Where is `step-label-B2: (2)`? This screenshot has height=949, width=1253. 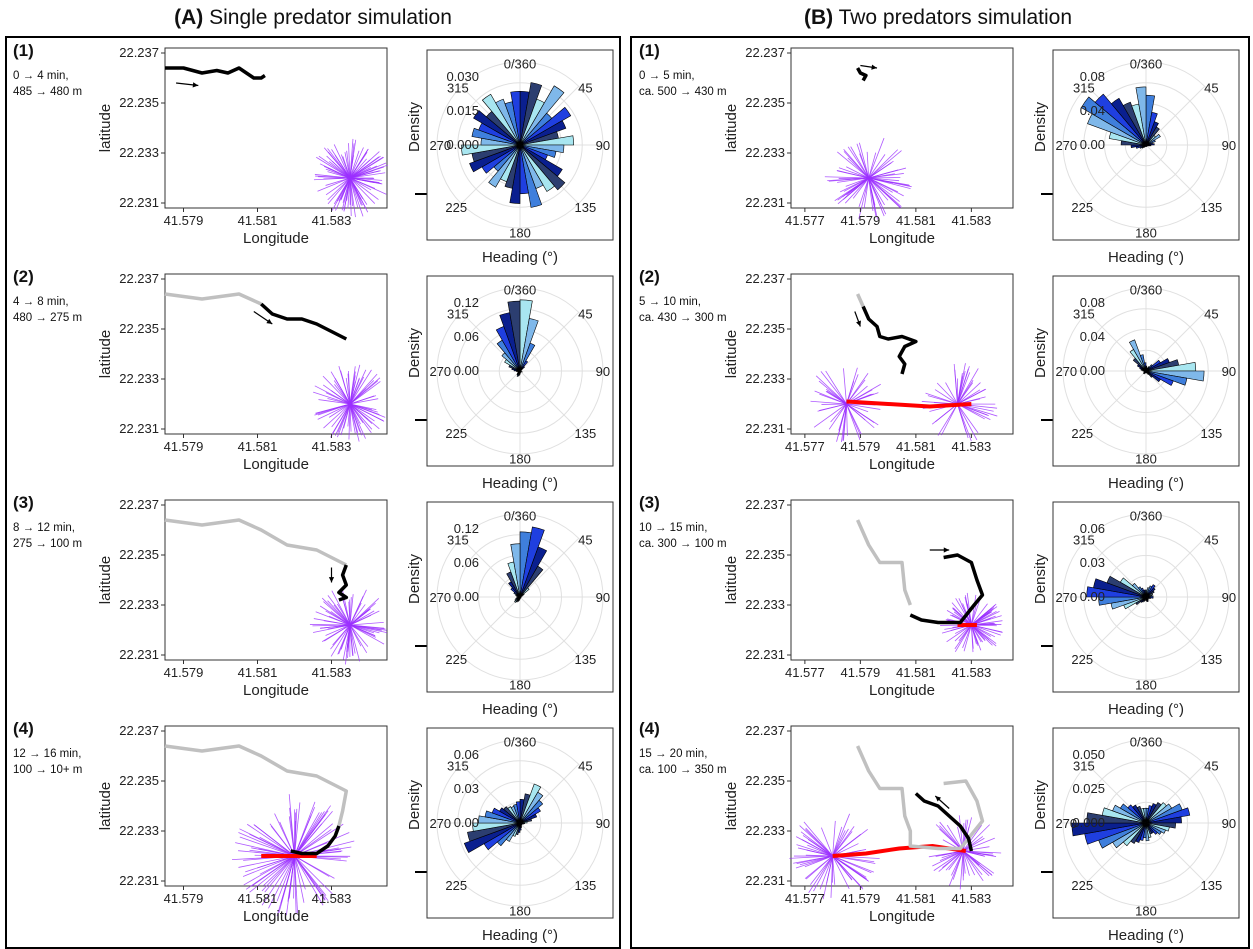 step-label-B2: (2) is located at coordinates (649, 276).